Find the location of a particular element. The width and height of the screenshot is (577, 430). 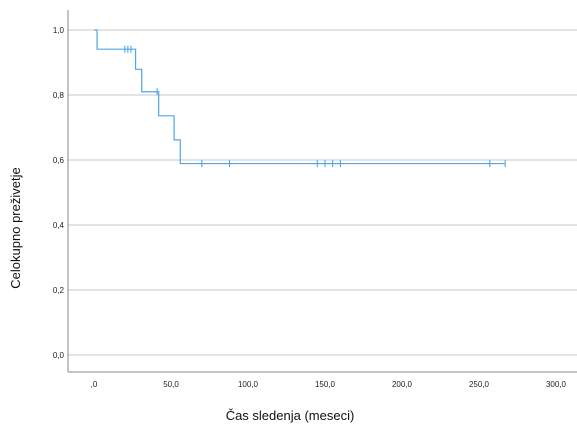

y-tick-label: 0,0 is located at coordinates (59, 355).